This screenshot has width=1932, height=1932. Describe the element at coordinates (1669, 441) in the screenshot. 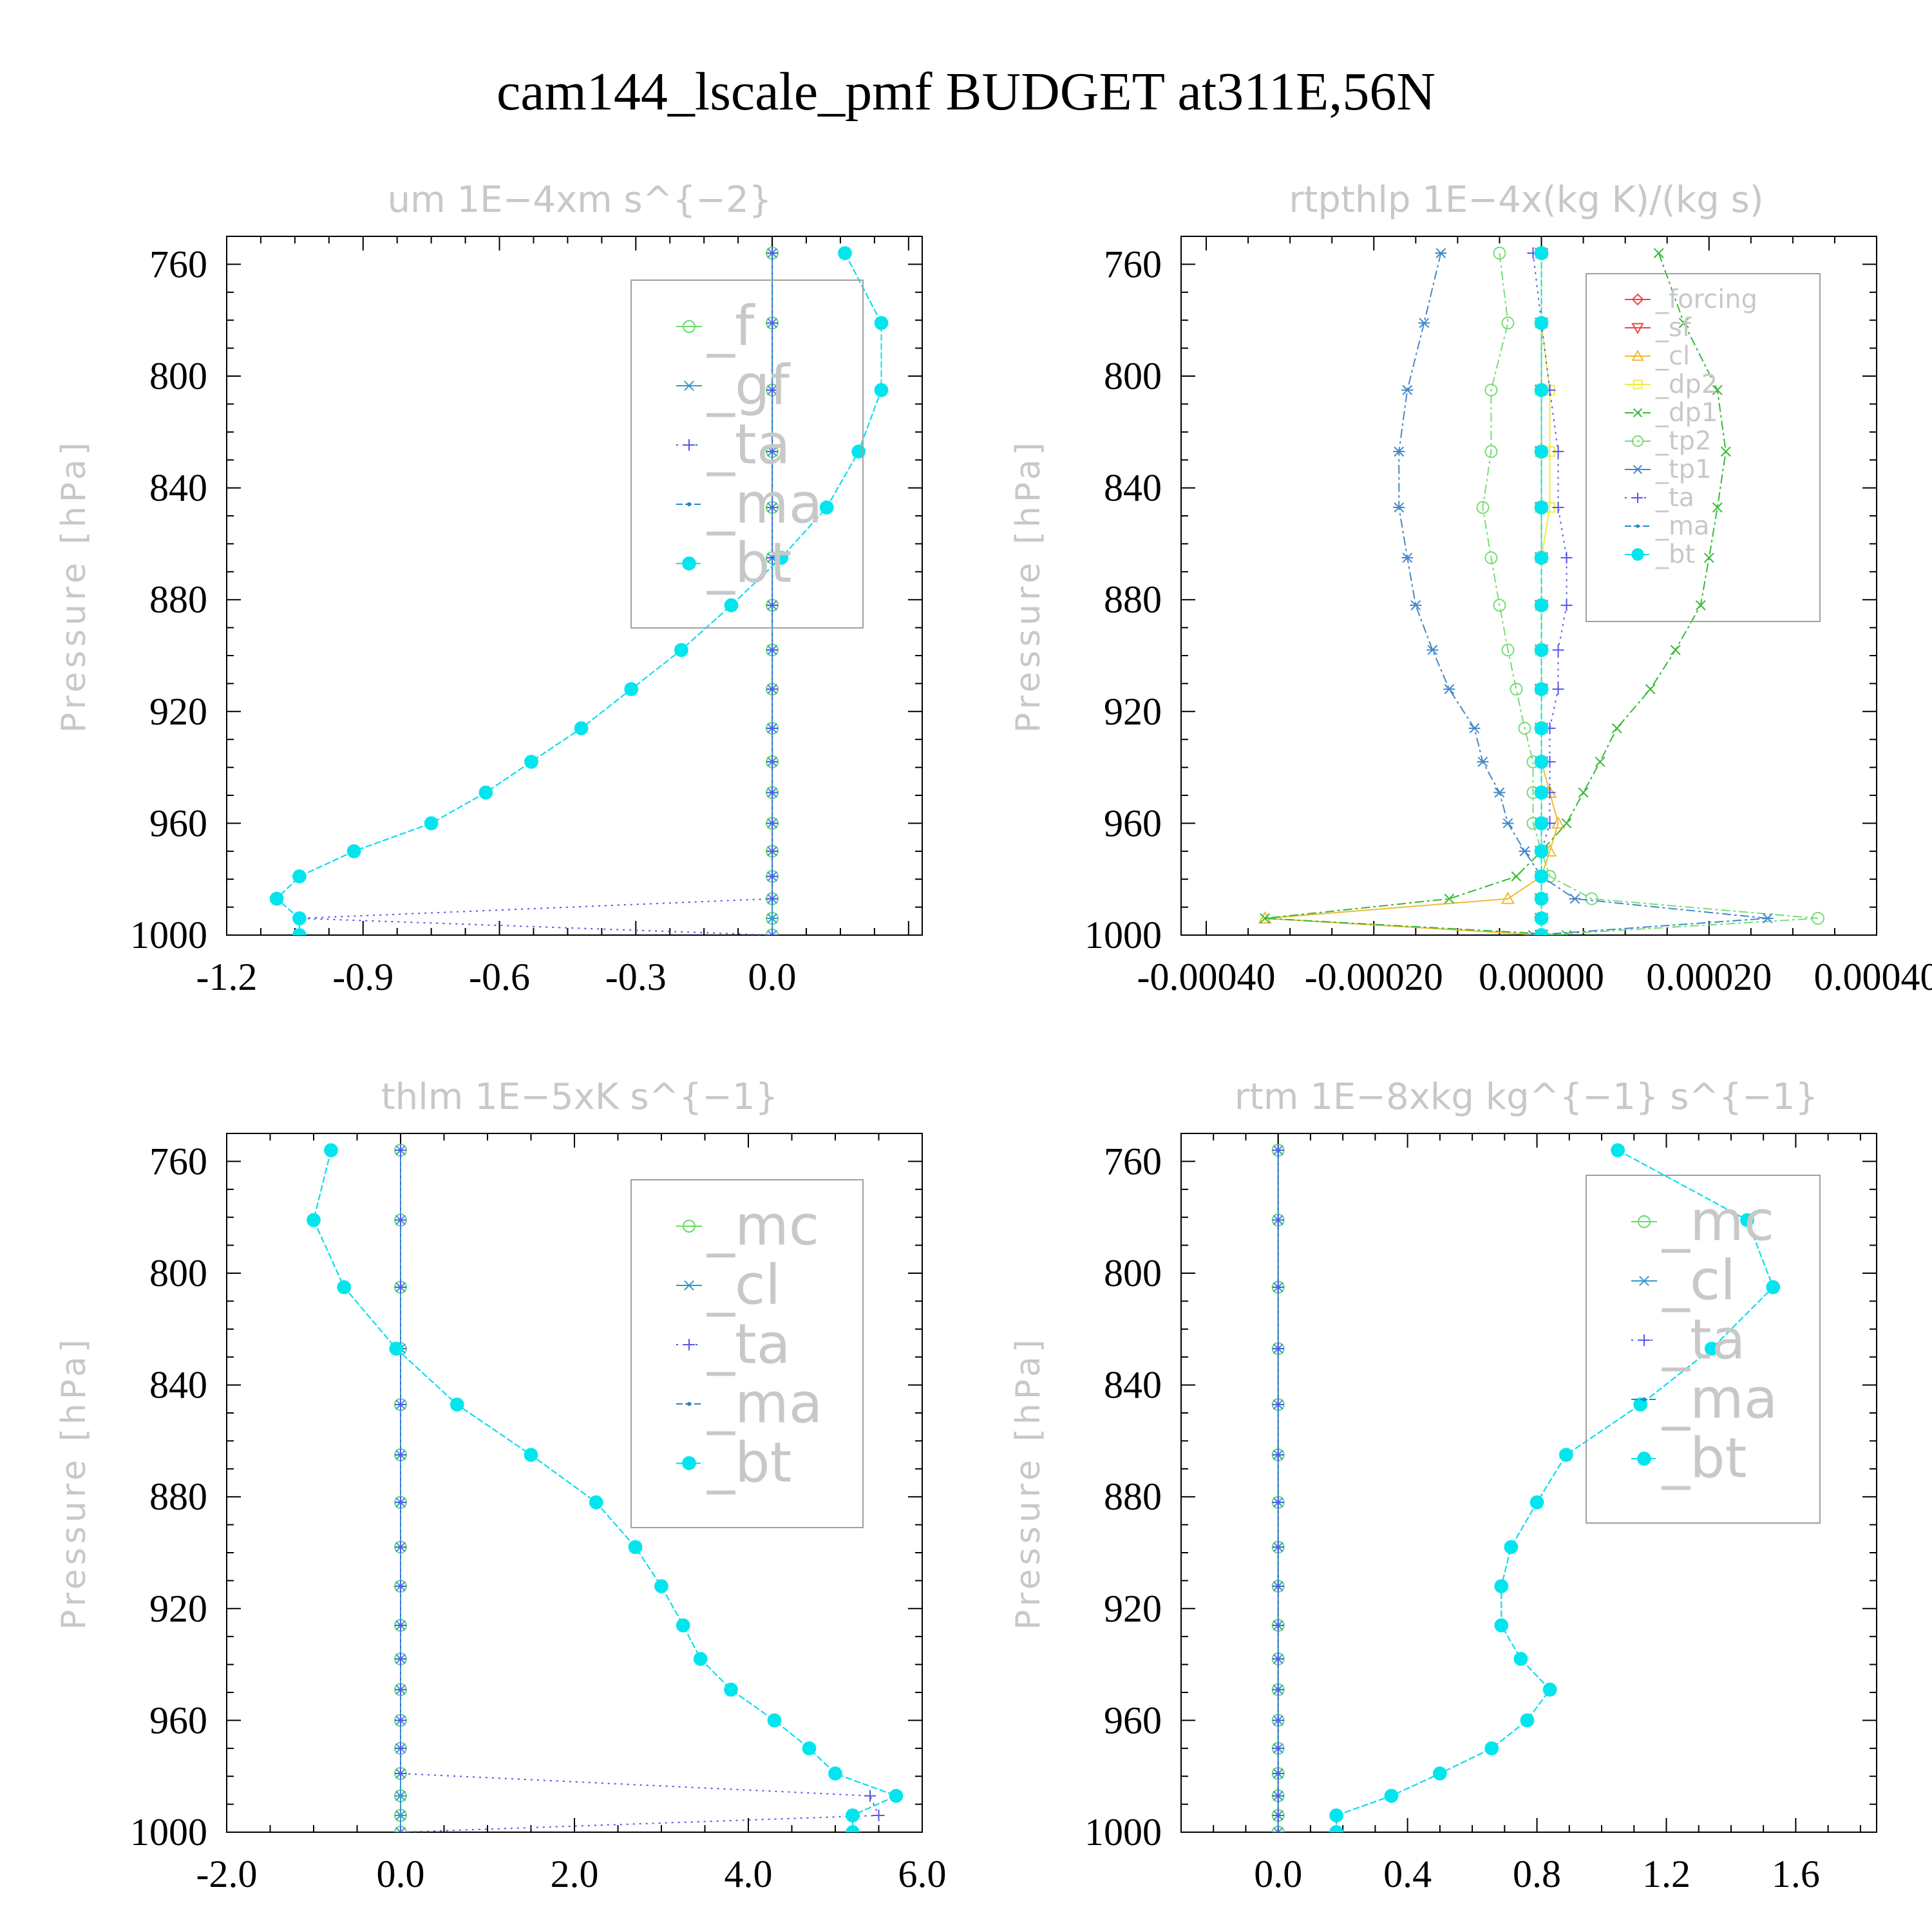

I see `legend-item: _tp2` at that location.